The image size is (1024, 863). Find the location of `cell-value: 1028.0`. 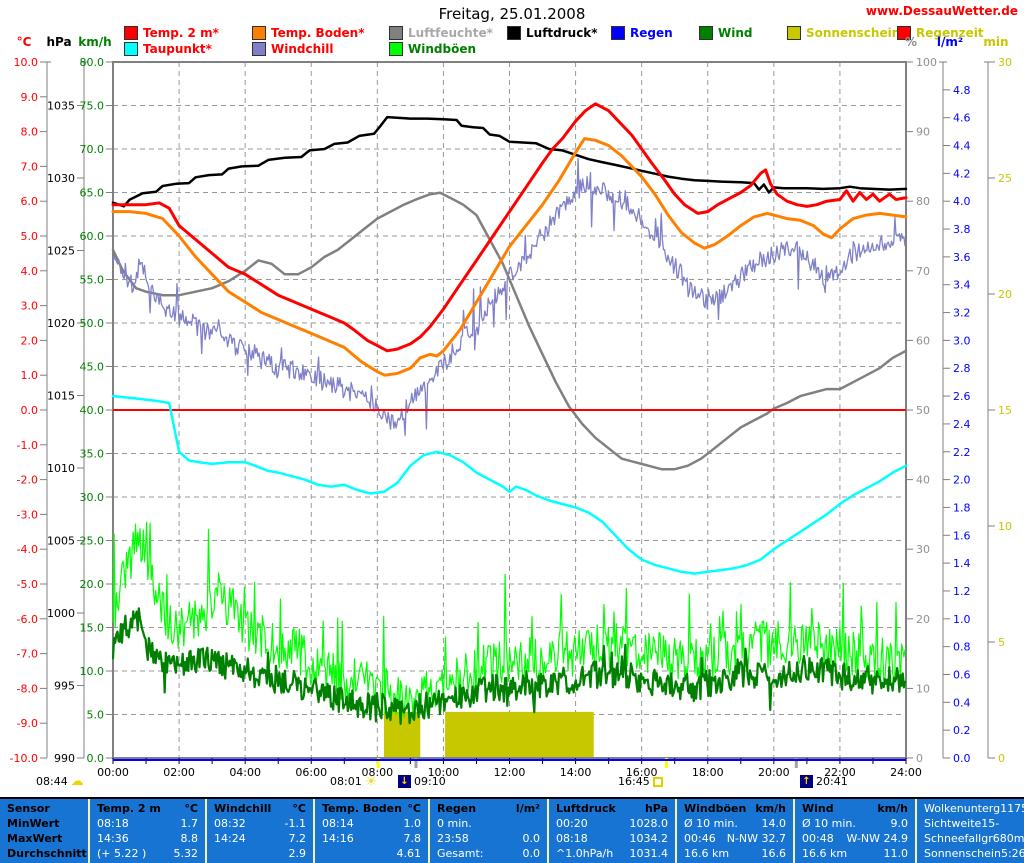

cell-value: 1028.0 is located at coordinates (649, 823).